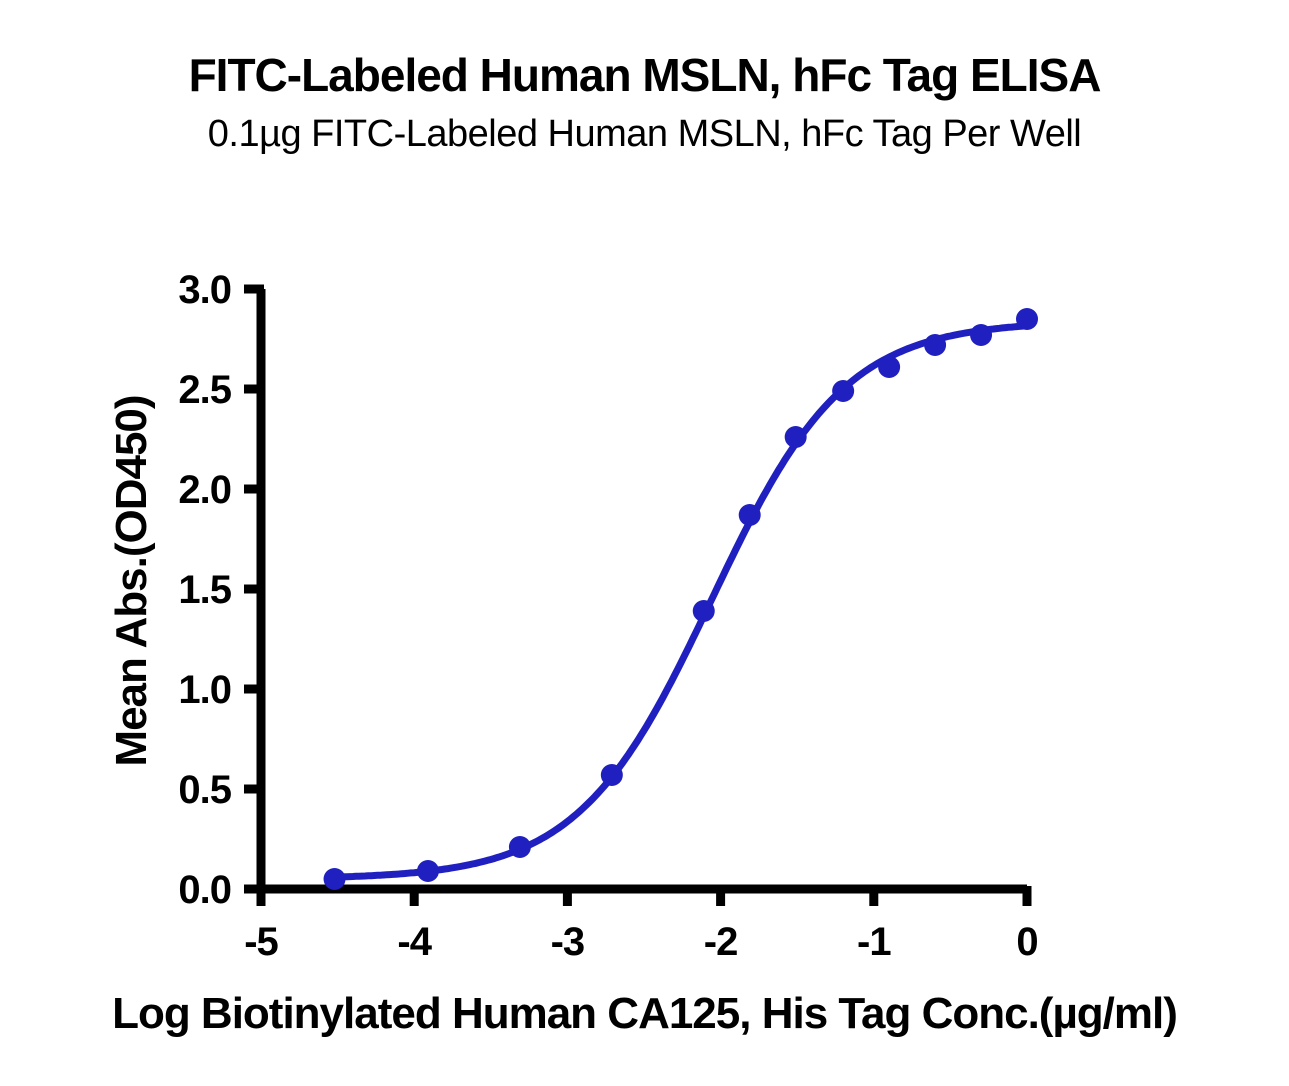 The height and width of the screenshot is (1086, 1289). What do you see at coordinates (204, 490) in the screenshot?
I see `y-tick-label: 2.0` at bounding box center [204, 490].